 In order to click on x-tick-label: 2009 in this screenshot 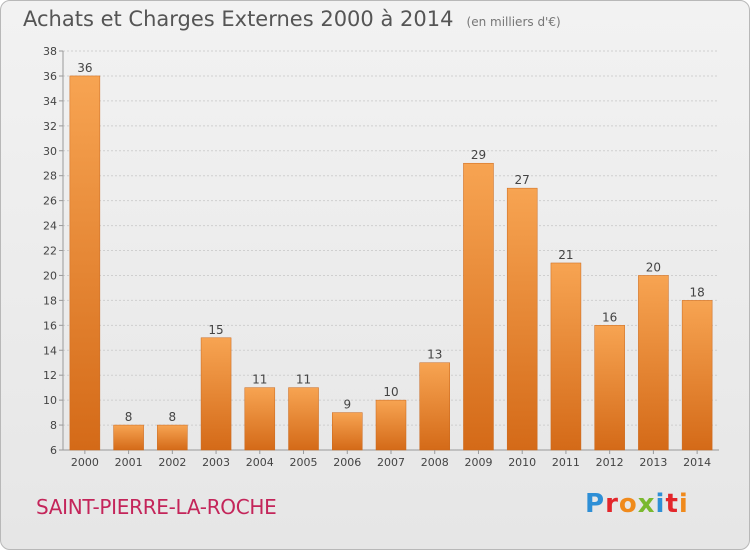, I will do `click(478, 462)`.